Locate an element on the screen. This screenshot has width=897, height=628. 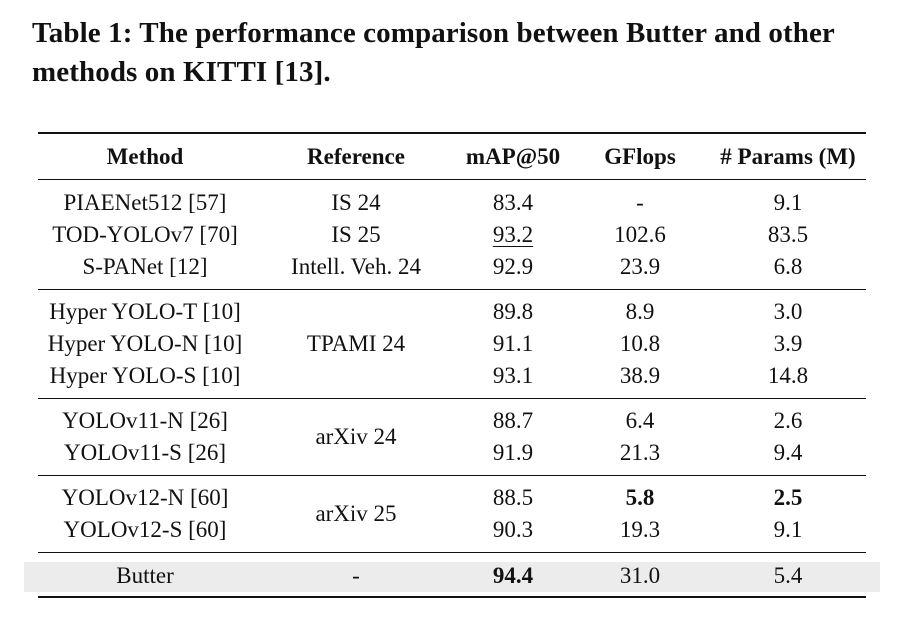
header-method: Method is located at coordinates (145, 156).